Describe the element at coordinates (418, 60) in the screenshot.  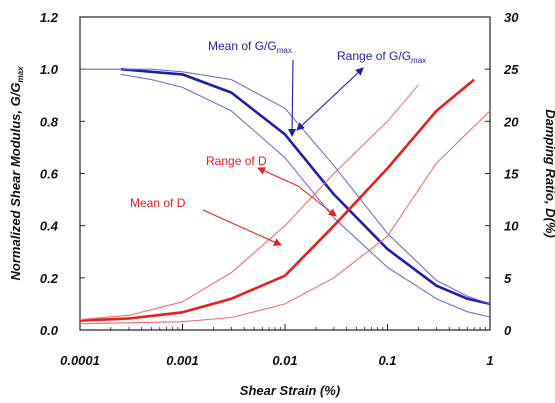
I see `ann-range-g-sub: max` at that location.